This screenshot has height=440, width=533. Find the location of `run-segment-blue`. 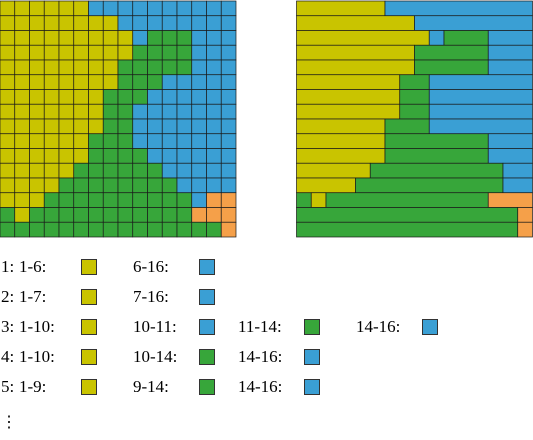

run-segment-blue is located at coordinates (510, 67).